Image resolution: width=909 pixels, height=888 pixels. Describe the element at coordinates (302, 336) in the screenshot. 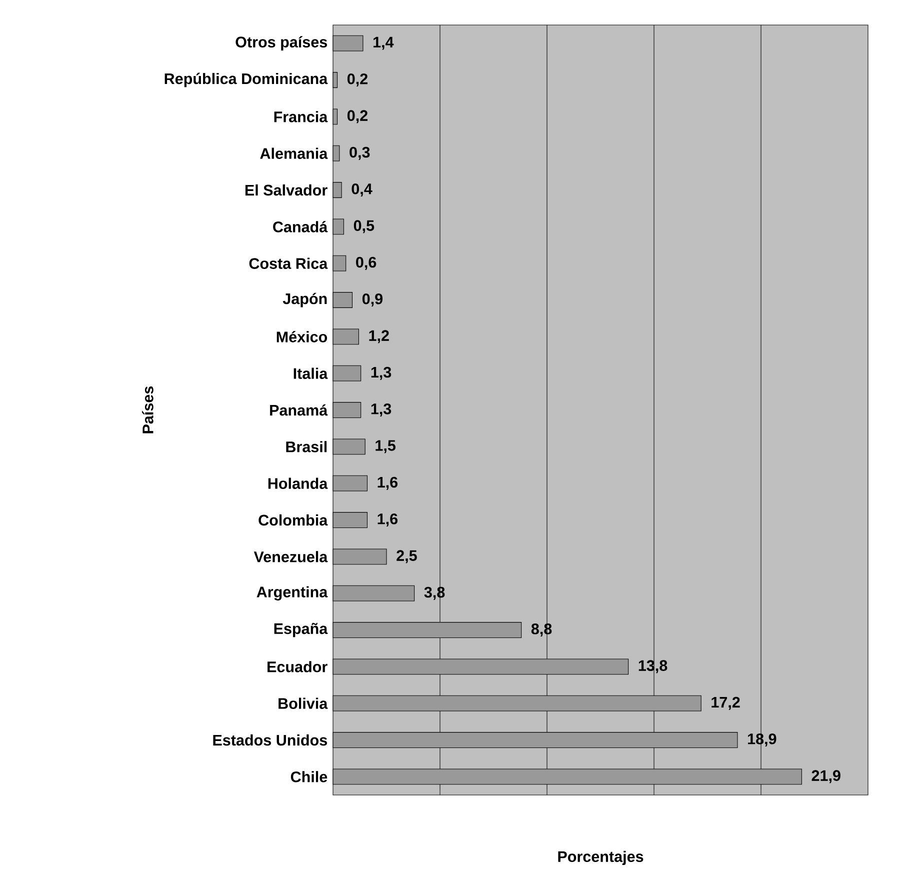

I see `y-tick-label: México` at that location.